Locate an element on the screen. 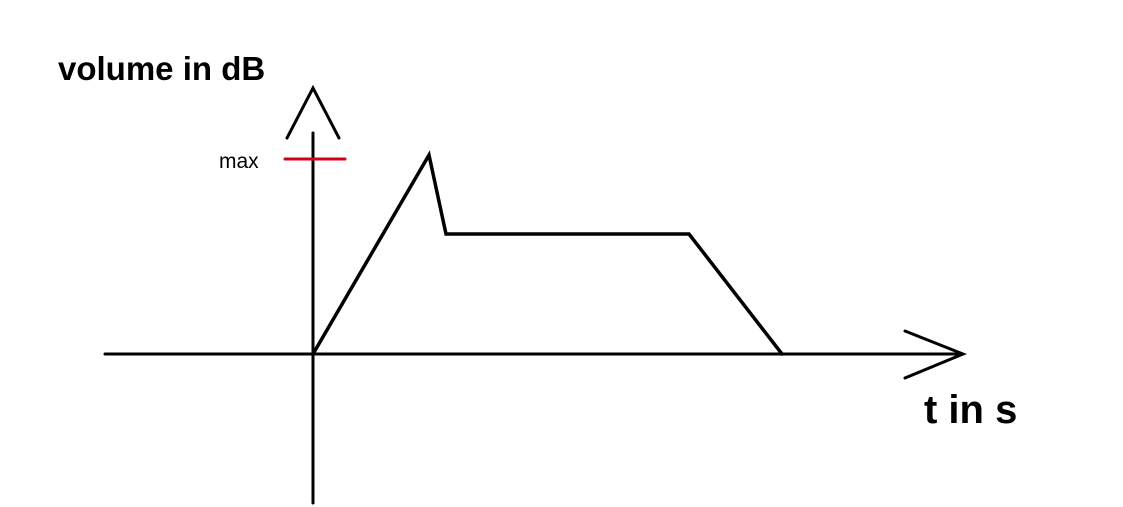 The height and width of the screenshot is (507, 1123). y-axis is located at coordinates (313, 294).